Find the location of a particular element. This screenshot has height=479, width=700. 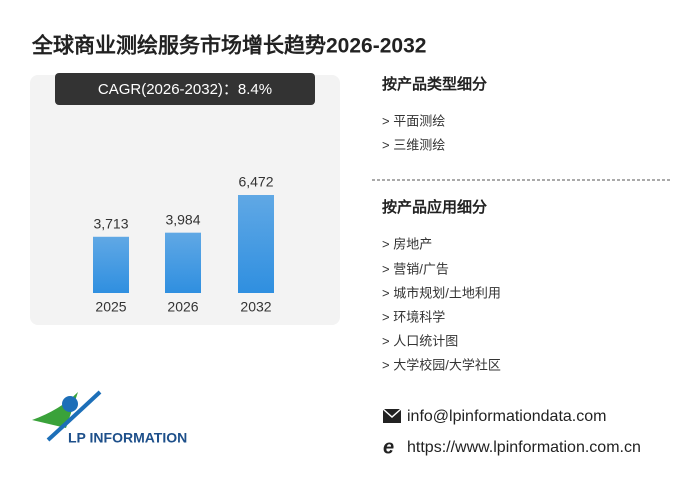

segment-item: > 城市规划/土地利用 is located at coordinates (441, 292).